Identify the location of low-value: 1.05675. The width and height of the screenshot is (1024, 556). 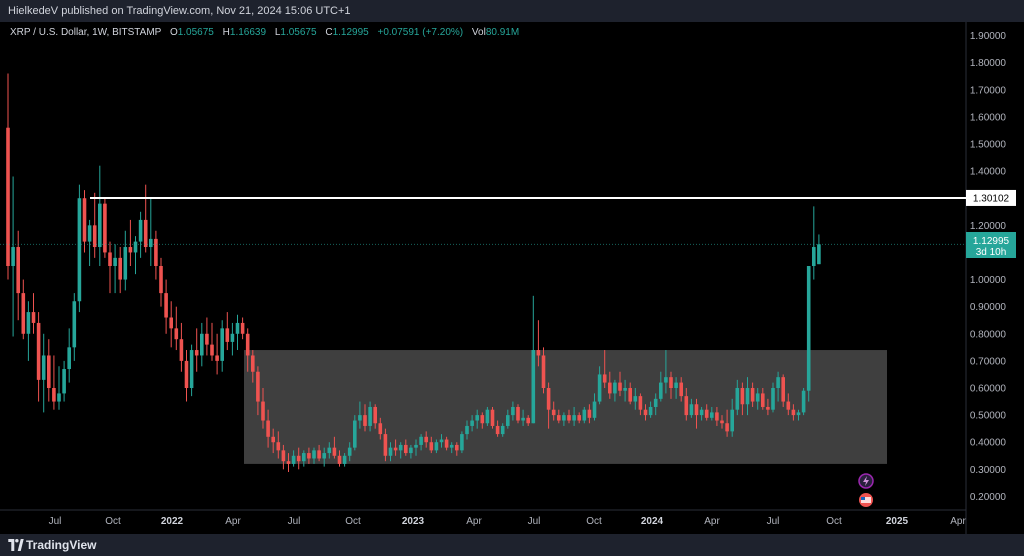
(298, 32).